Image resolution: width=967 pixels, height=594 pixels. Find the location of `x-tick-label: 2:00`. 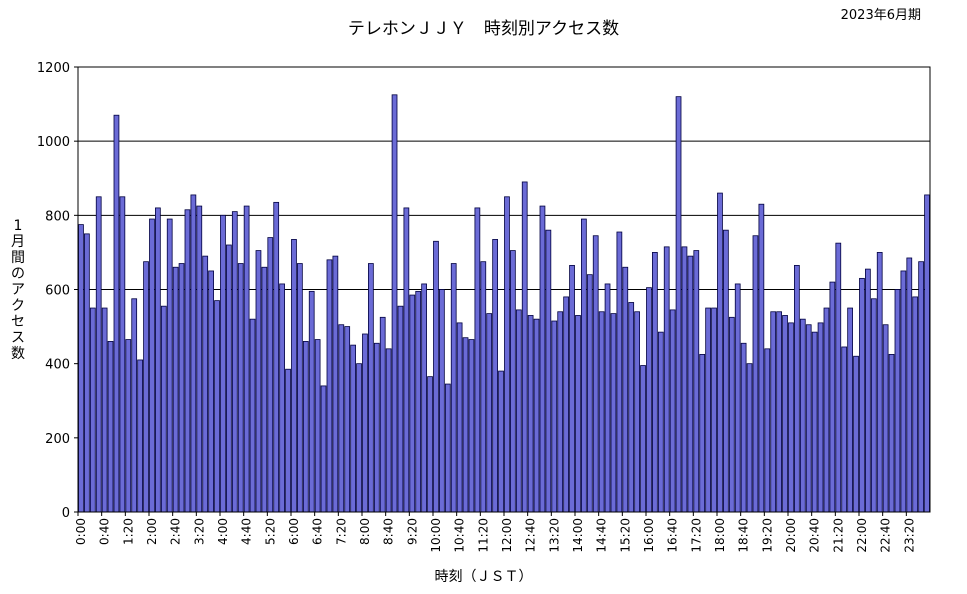

x-tick-label: 2:00 is located at coordinates (152, 531).